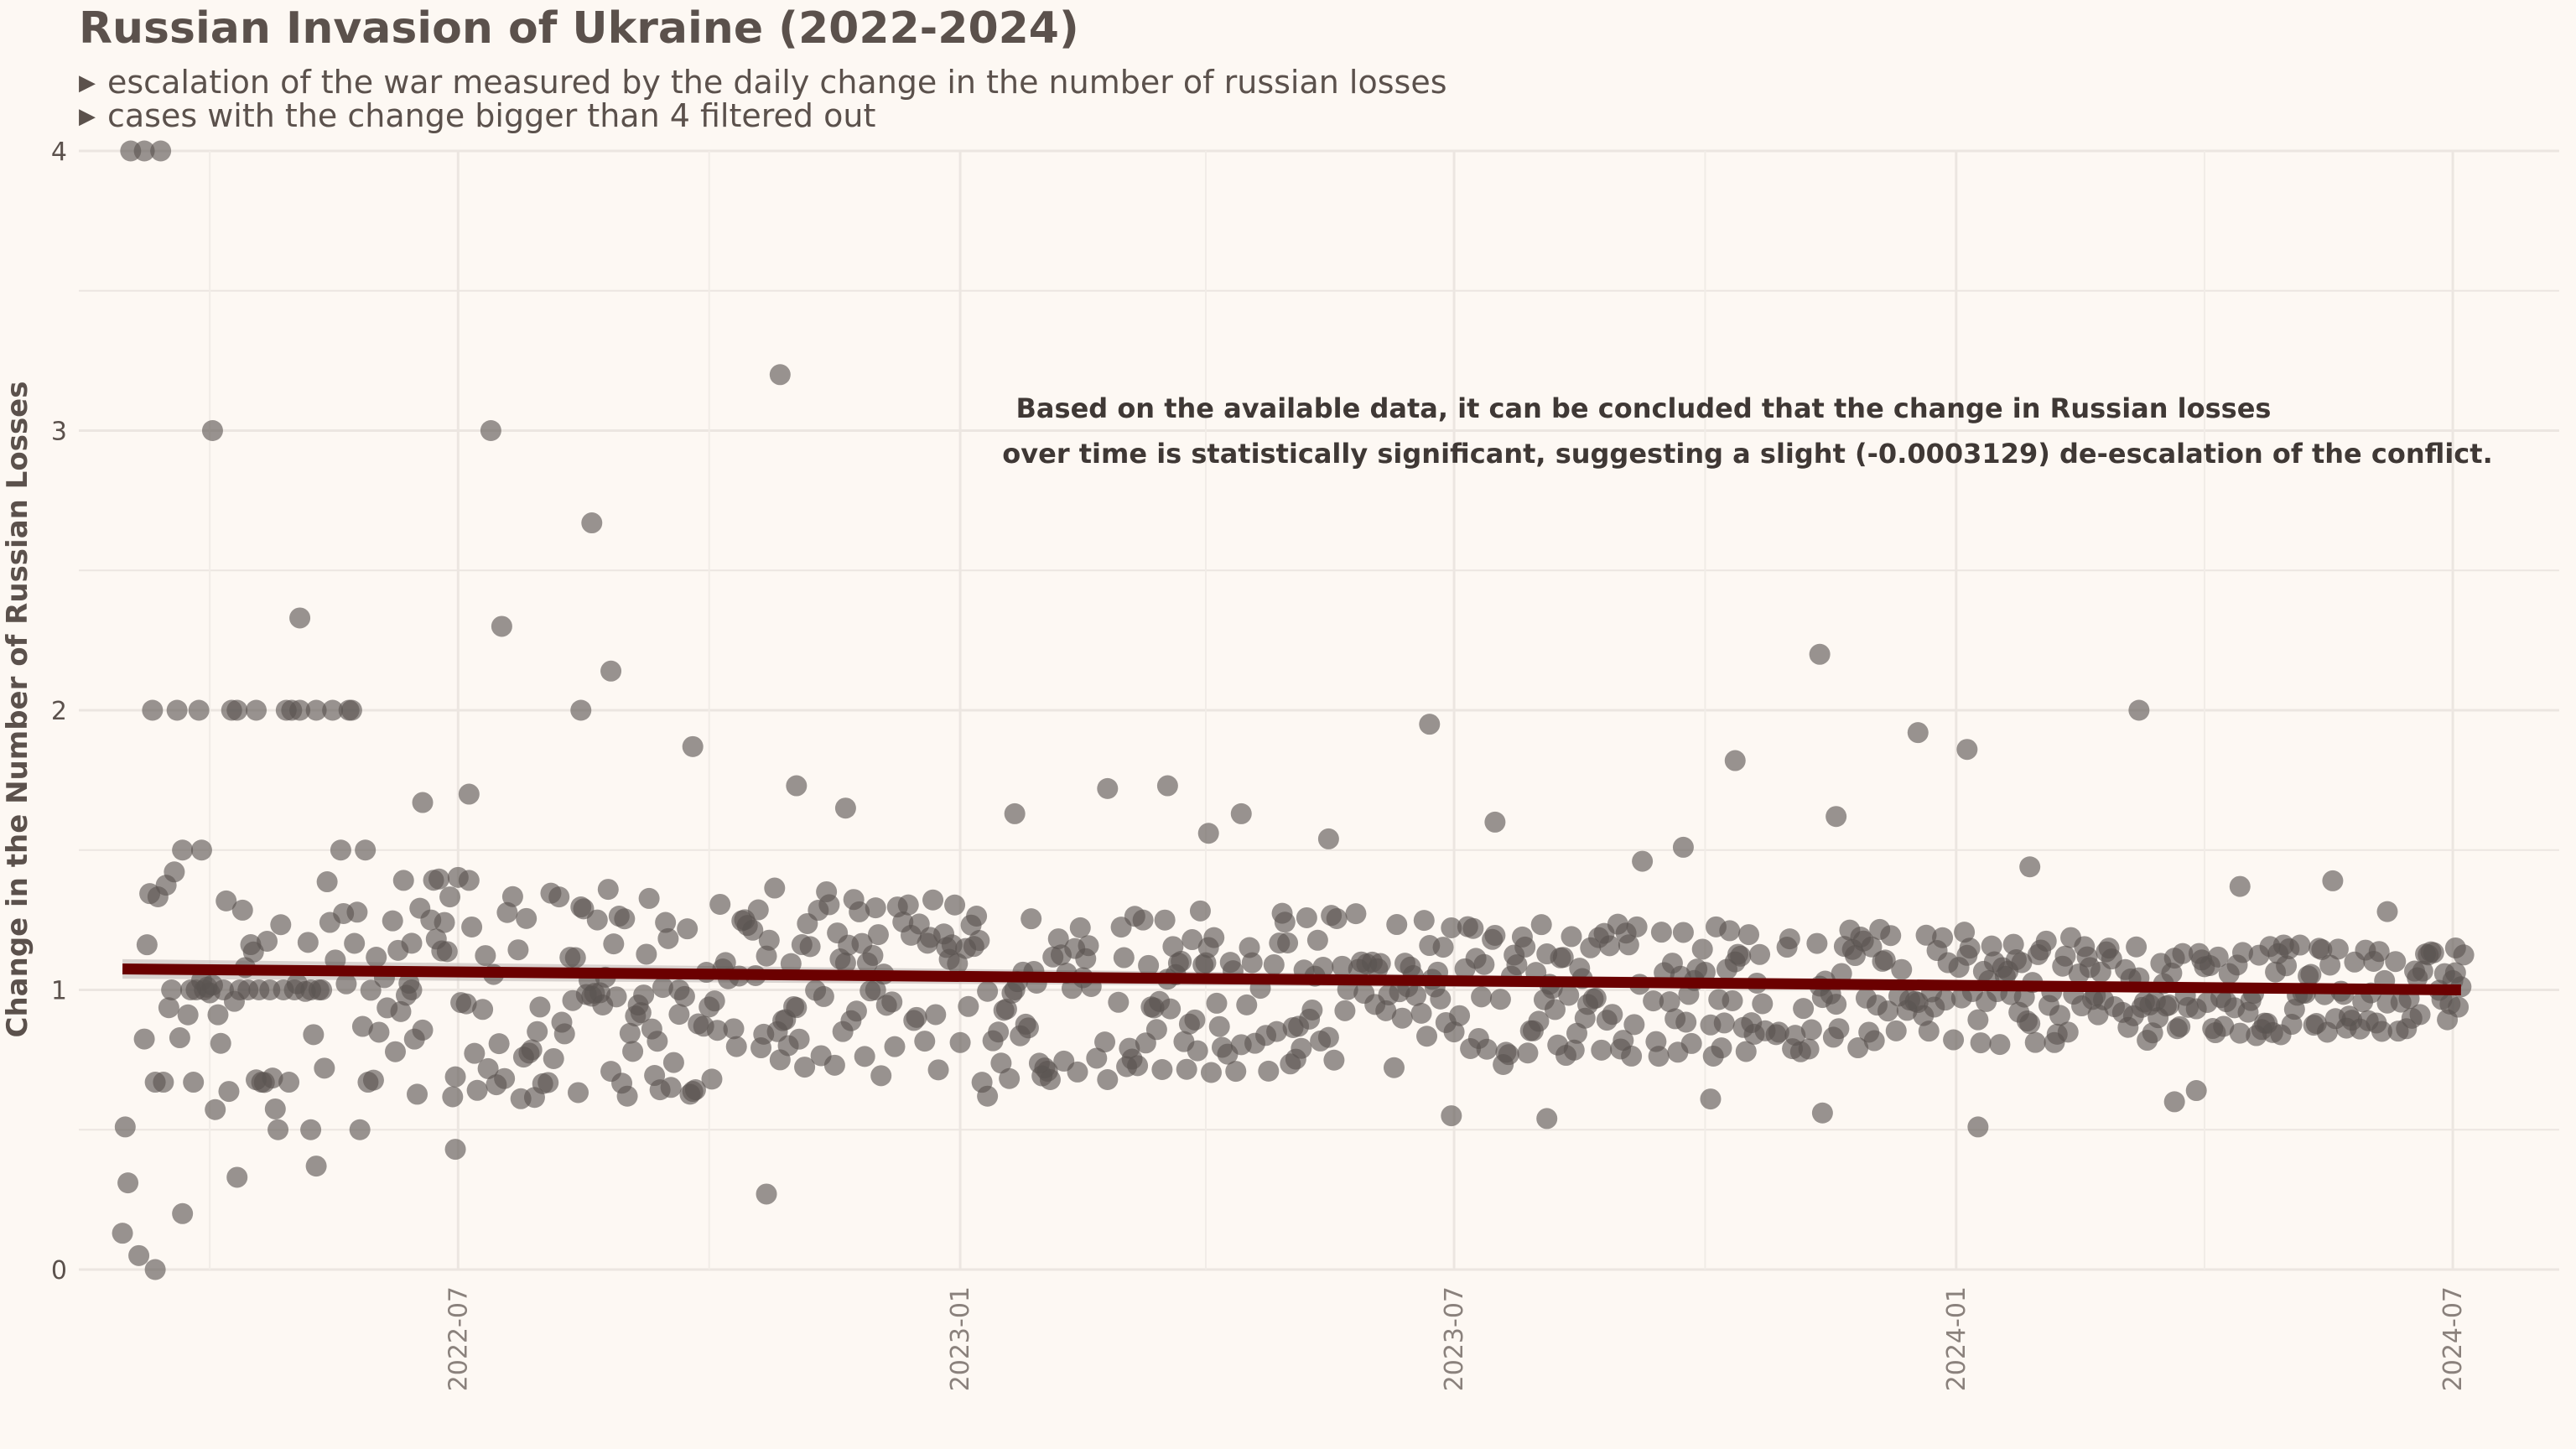 The width and height of the screenshot is (2576, 1449). Describe the element at coordinates (59, 1270) in the screenshot. I see `y-tick-label: 0` at that location.